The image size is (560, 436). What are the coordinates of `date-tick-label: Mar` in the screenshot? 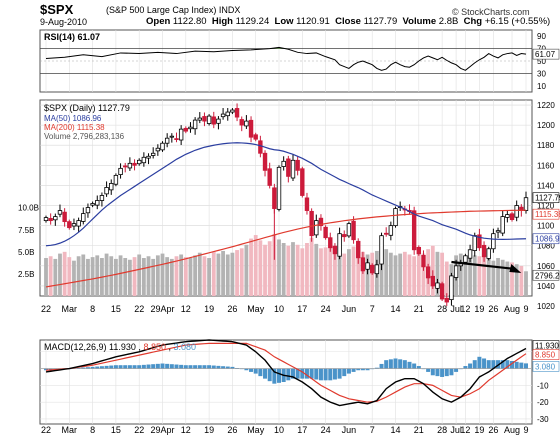 It's located at (70, 430).